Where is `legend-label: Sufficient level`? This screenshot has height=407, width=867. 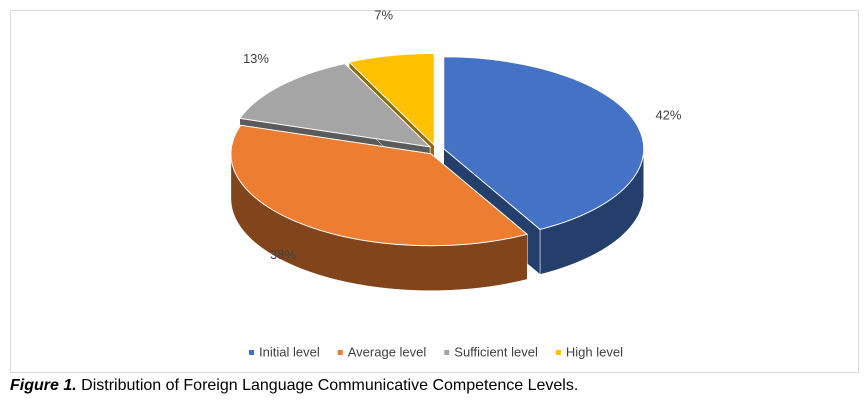
legend-label: Sufficient level is located at coordinates (496, 351).